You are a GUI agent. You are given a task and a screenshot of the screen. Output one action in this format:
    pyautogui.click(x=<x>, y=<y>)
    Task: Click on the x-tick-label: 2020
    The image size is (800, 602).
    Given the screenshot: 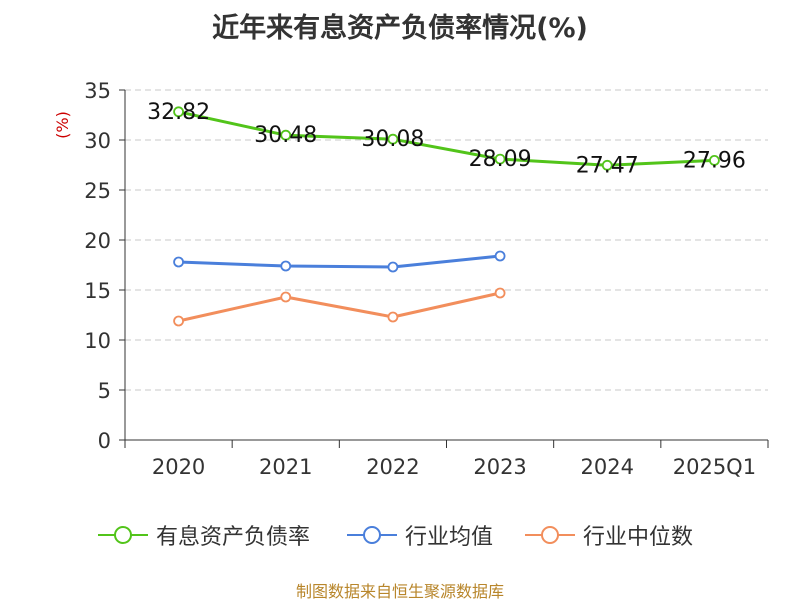 What is the action you would take?
    pyautogui.click(x=178, y=467)
    